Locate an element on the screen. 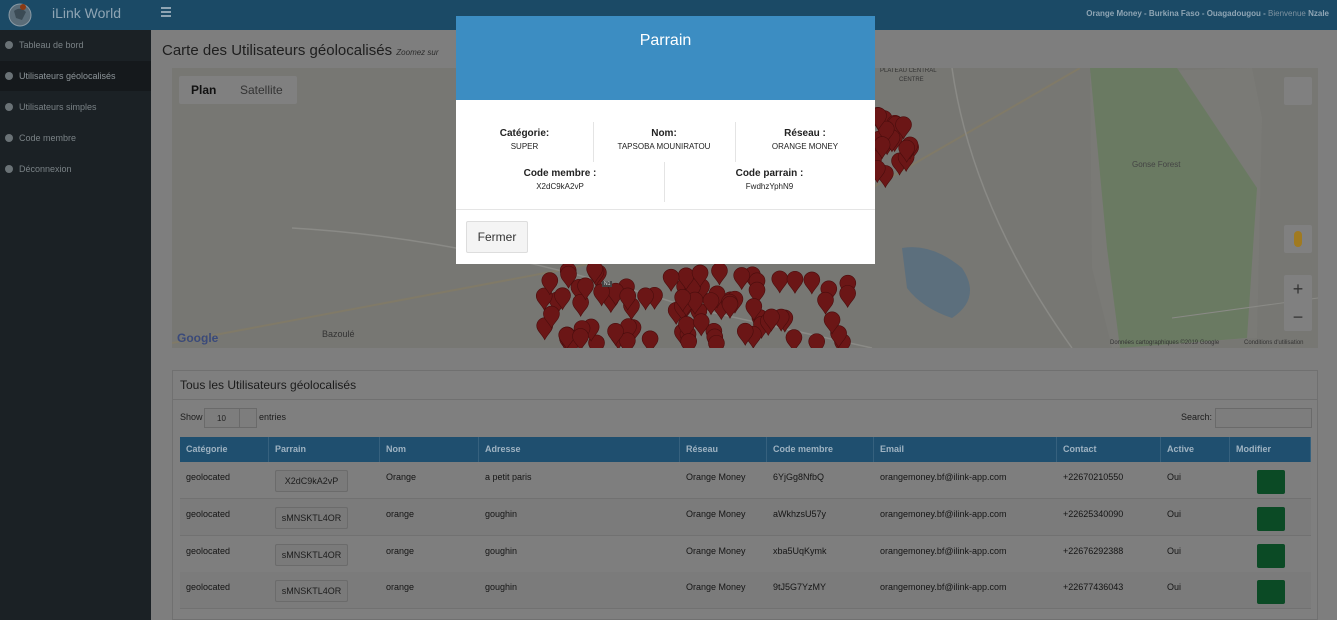  column-header: Nom is located at coordinates (429, 449).